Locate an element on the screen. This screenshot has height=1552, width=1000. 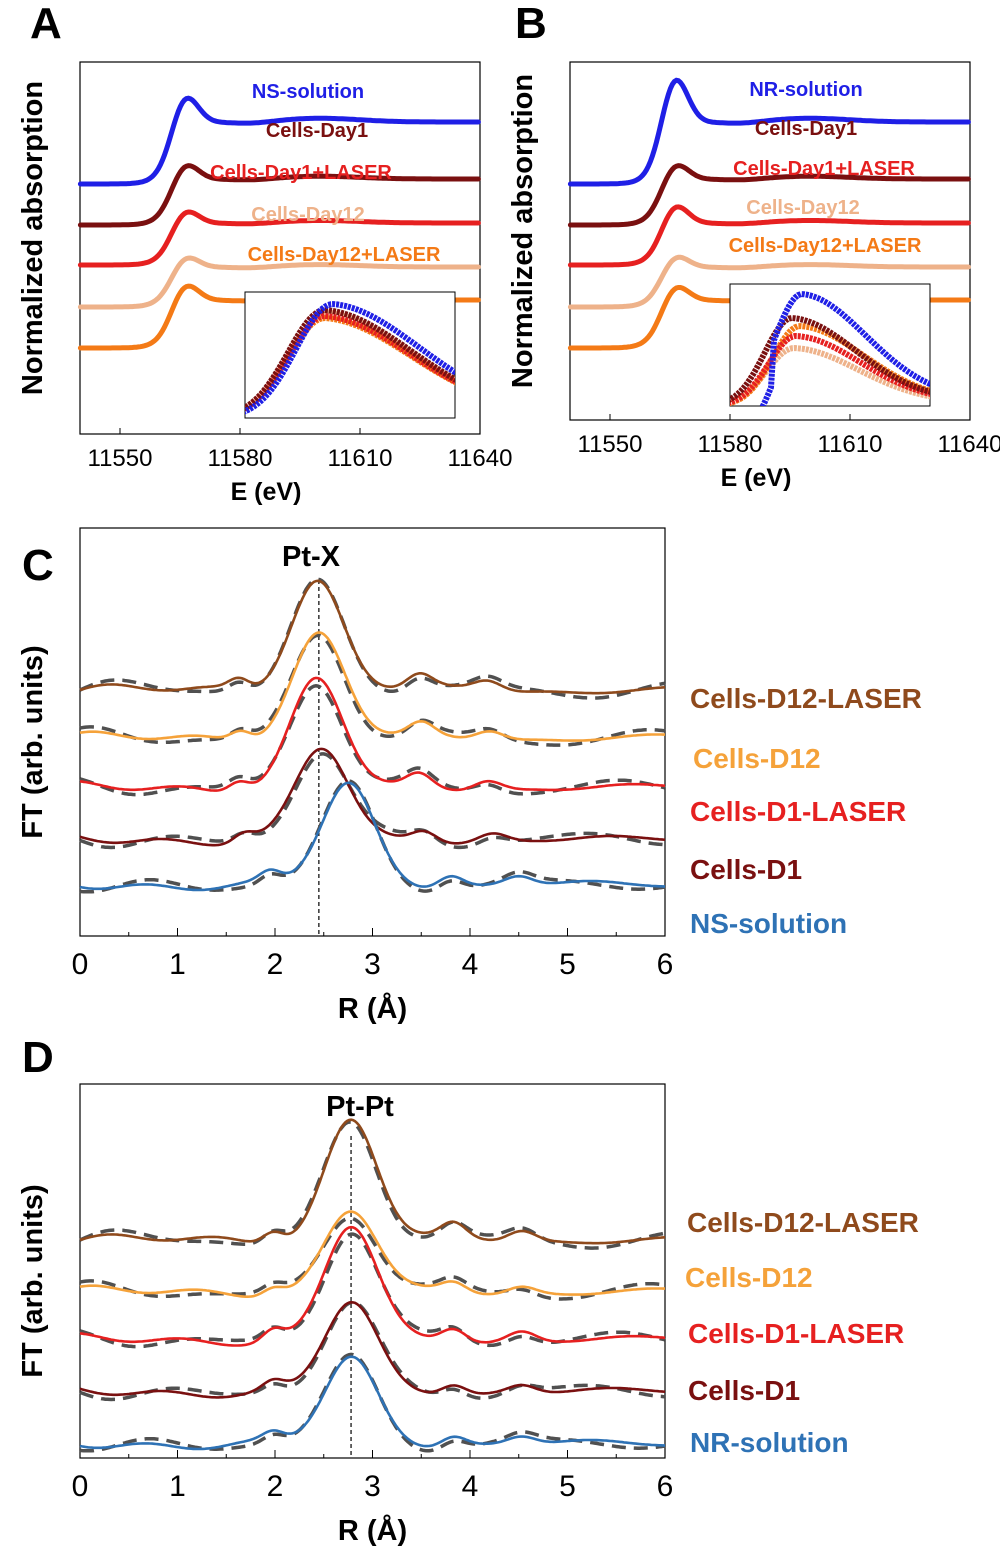
panel-letter-C: C is located at coordinates (38, 565).